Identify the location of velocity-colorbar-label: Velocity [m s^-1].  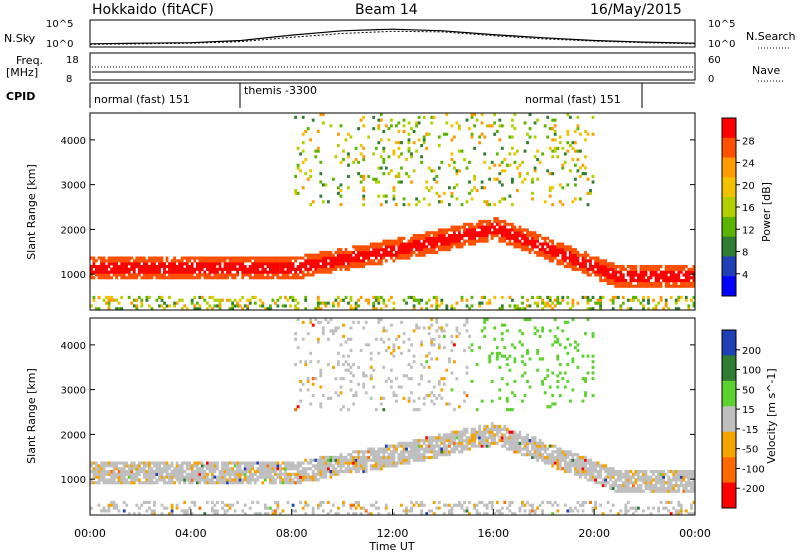
(771, 415).